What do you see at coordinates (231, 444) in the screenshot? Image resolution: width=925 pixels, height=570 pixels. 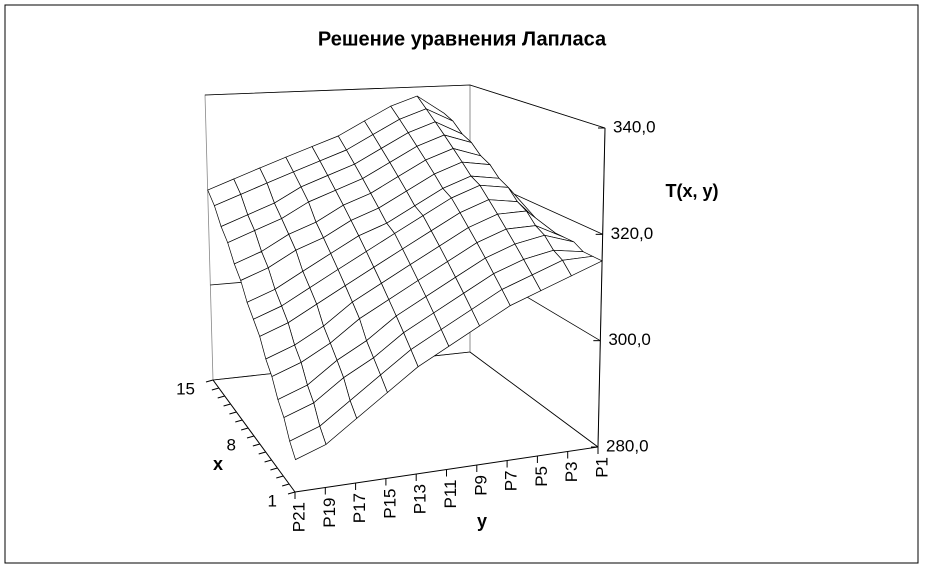 I see `x-tick-label: 8` at bounding box center [231, 444].